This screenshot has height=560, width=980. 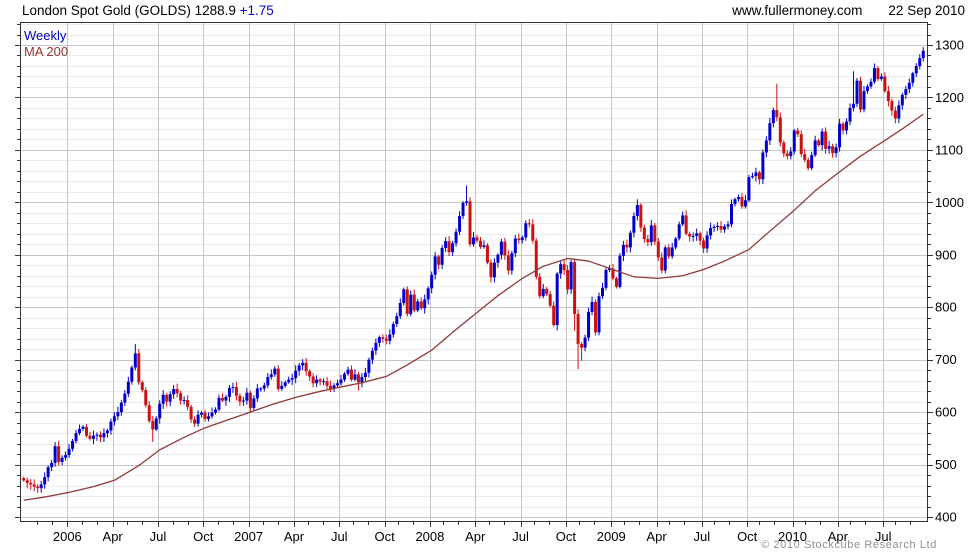 I want to click on y-axis-label: 1000, so click(x=949, y=202).